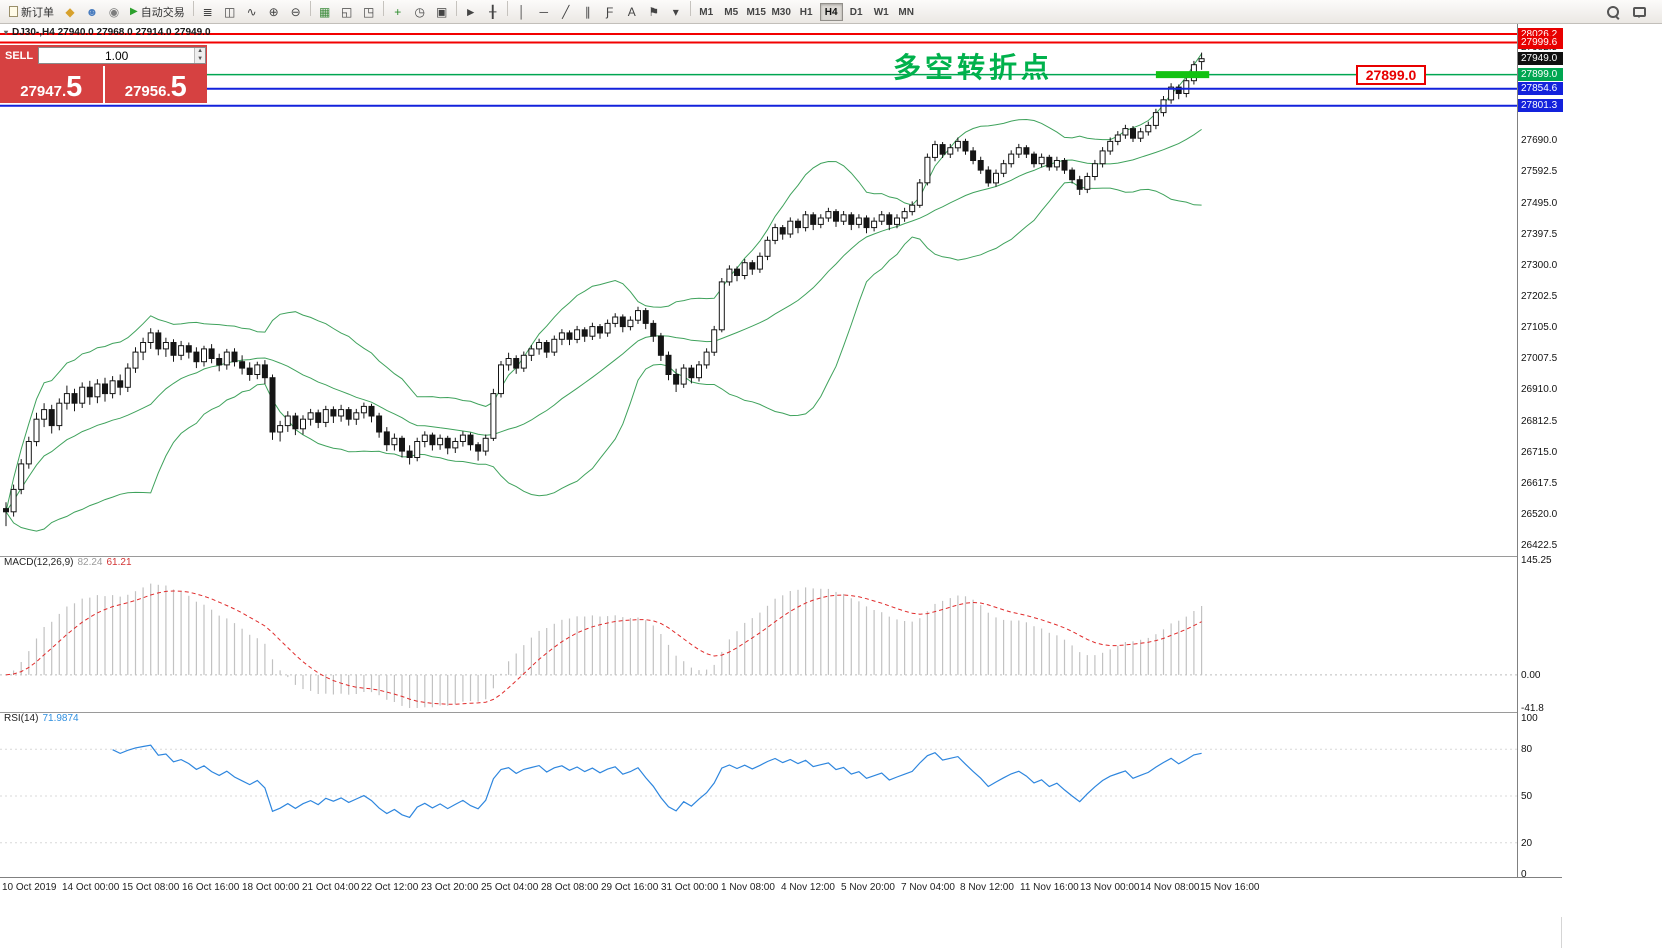  I want to click on rsi-value: 71.9874, so click(60, 718).